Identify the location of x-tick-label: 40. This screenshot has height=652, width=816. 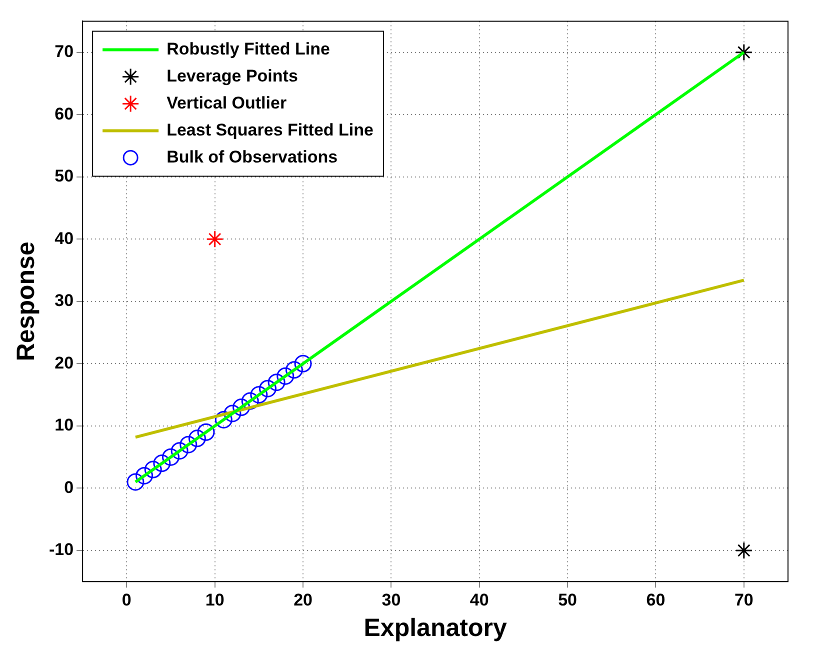
(479, 600).